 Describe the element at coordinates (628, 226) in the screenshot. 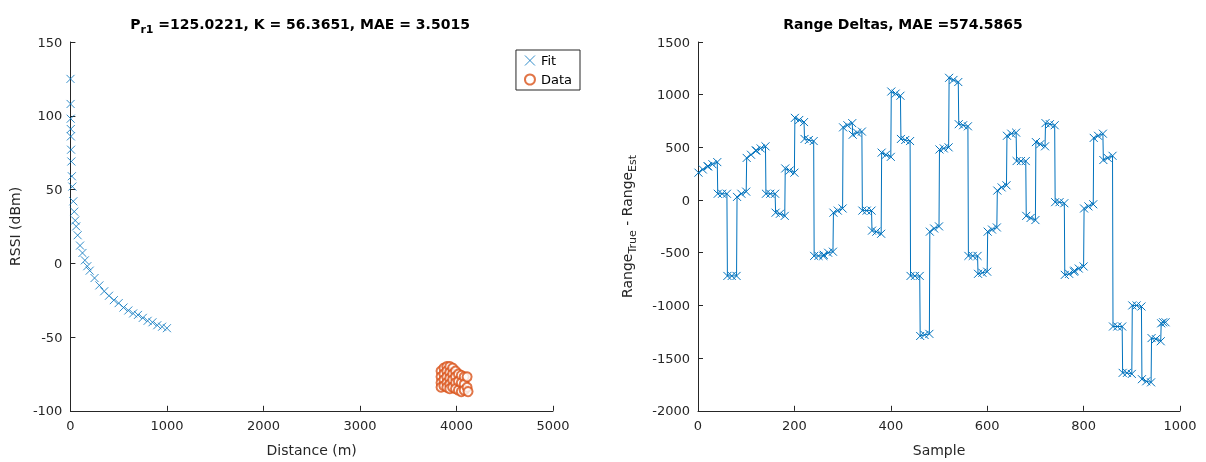

I see `y-axis-title: RangeTrue - RangeEst` at that location.